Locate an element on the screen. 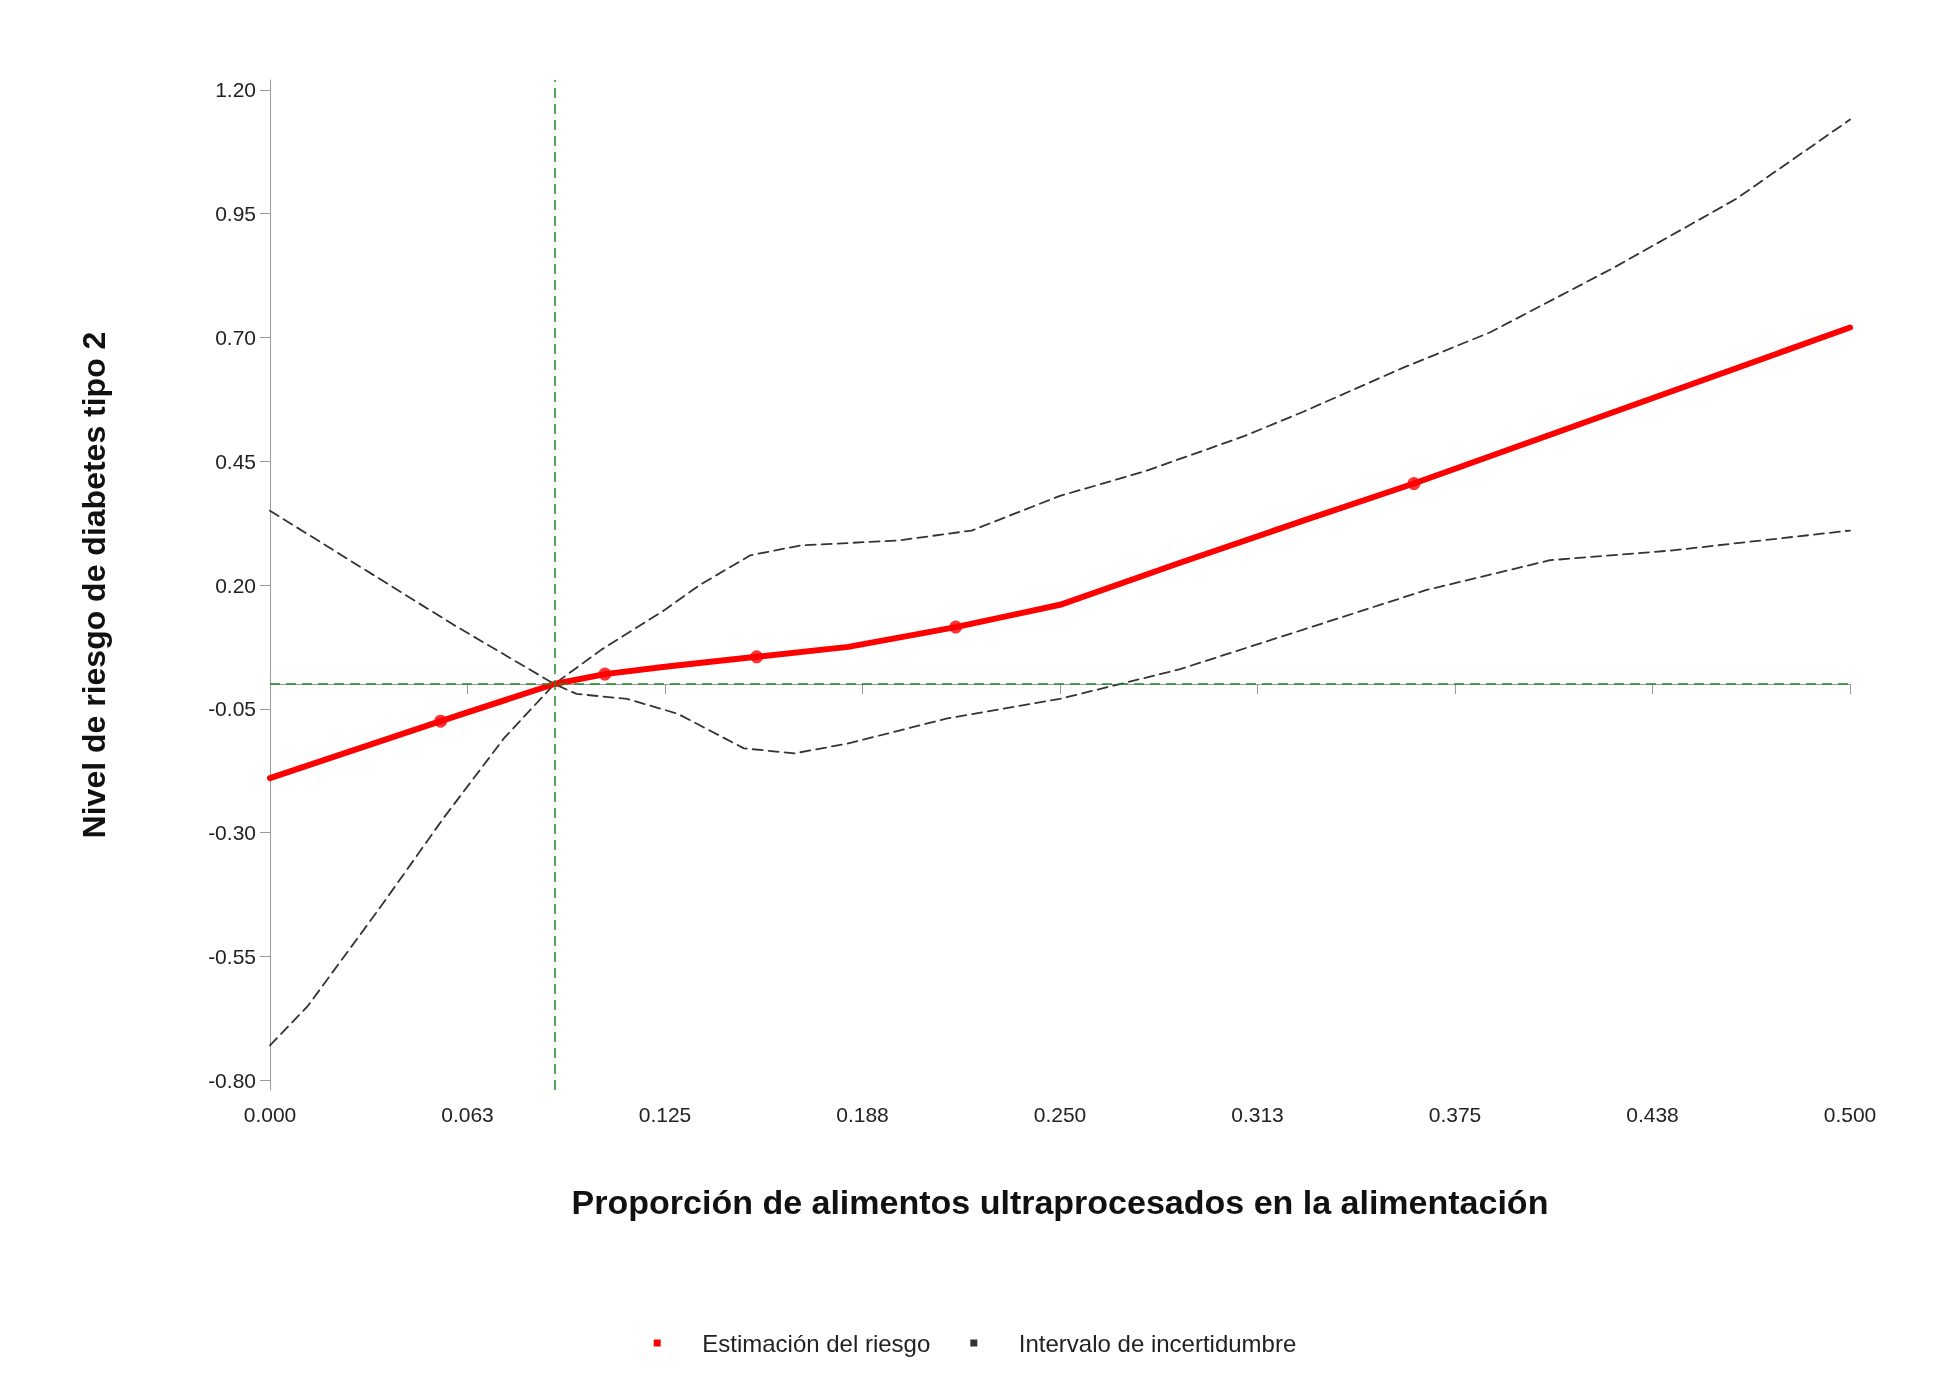  x-tick-label: 0.313 is located at coordinates (1257, 1114).